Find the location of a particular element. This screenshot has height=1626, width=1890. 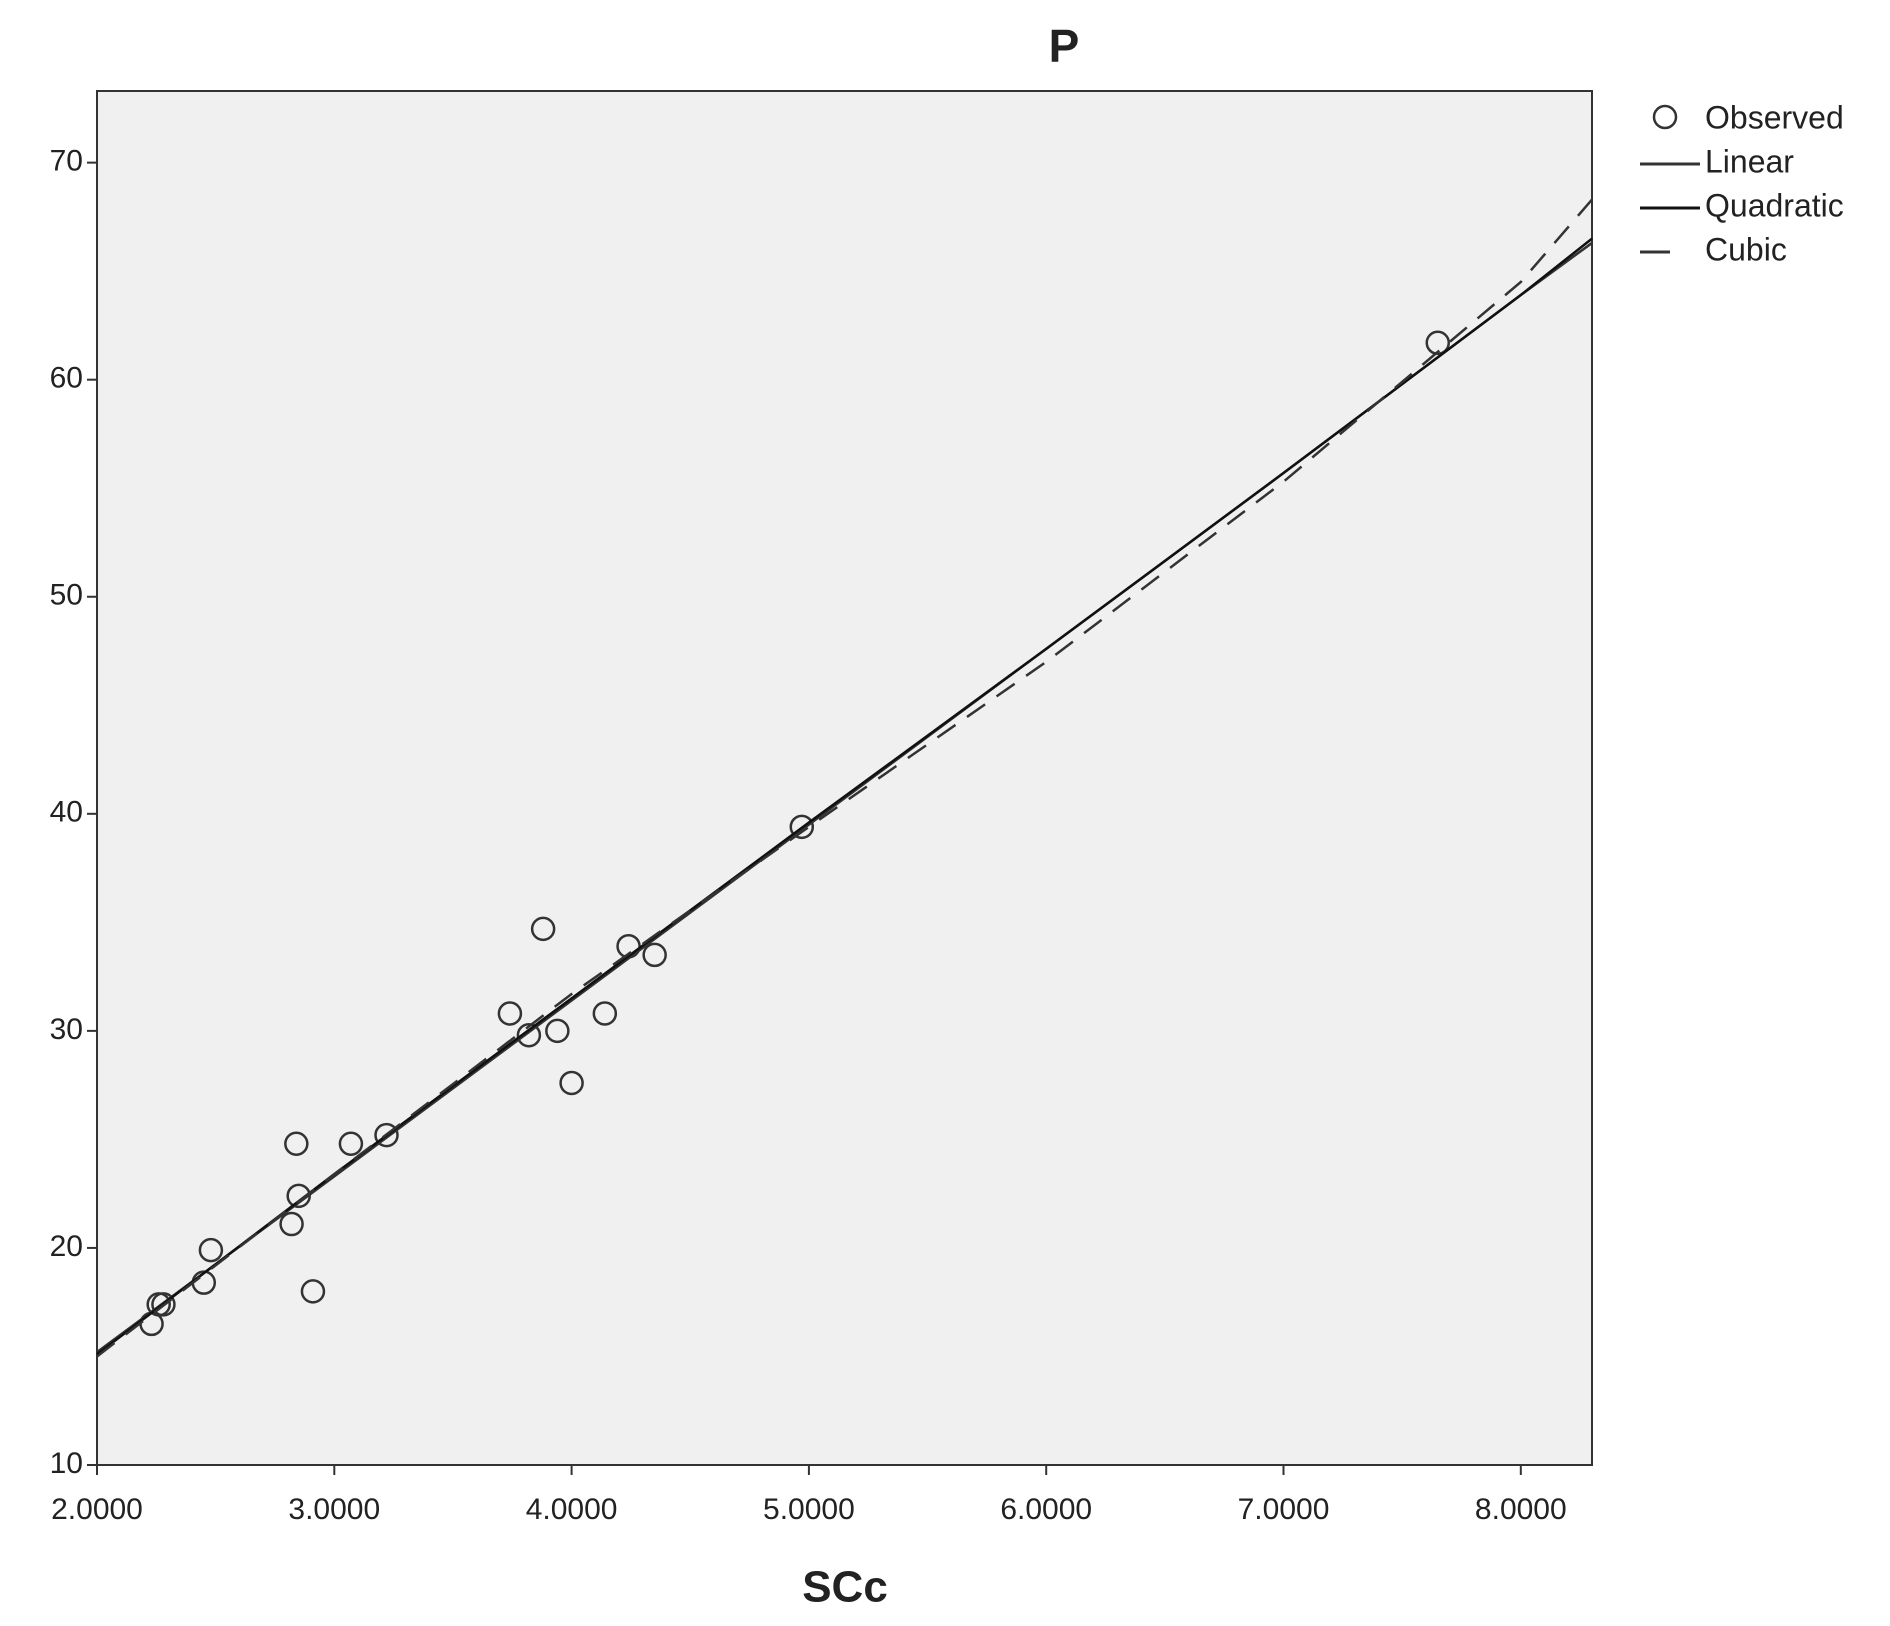

y-tick-label: 70 is located at coordinates (66, 161).